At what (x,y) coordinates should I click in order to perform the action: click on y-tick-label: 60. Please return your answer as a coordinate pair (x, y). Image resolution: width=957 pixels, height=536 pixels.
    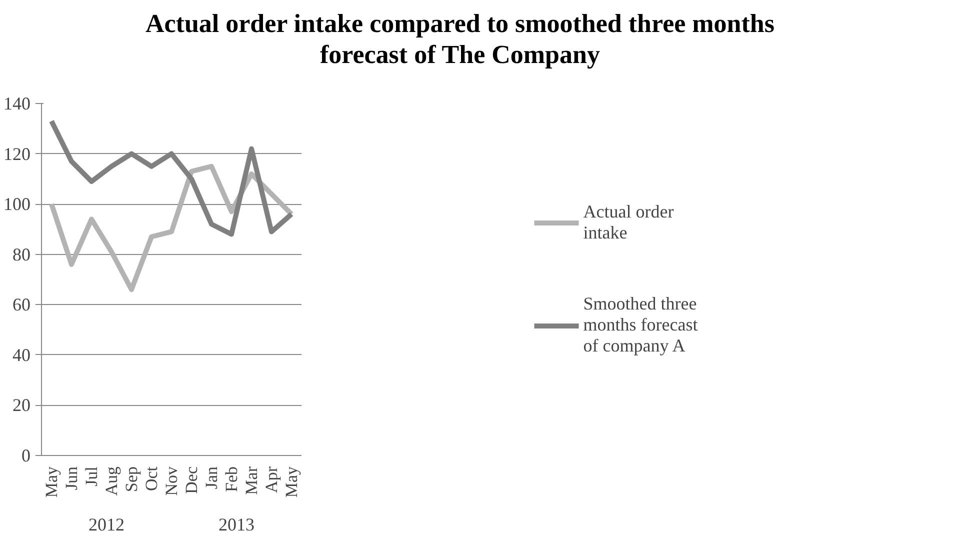
    Looking at the image, I should click on (21, 304).